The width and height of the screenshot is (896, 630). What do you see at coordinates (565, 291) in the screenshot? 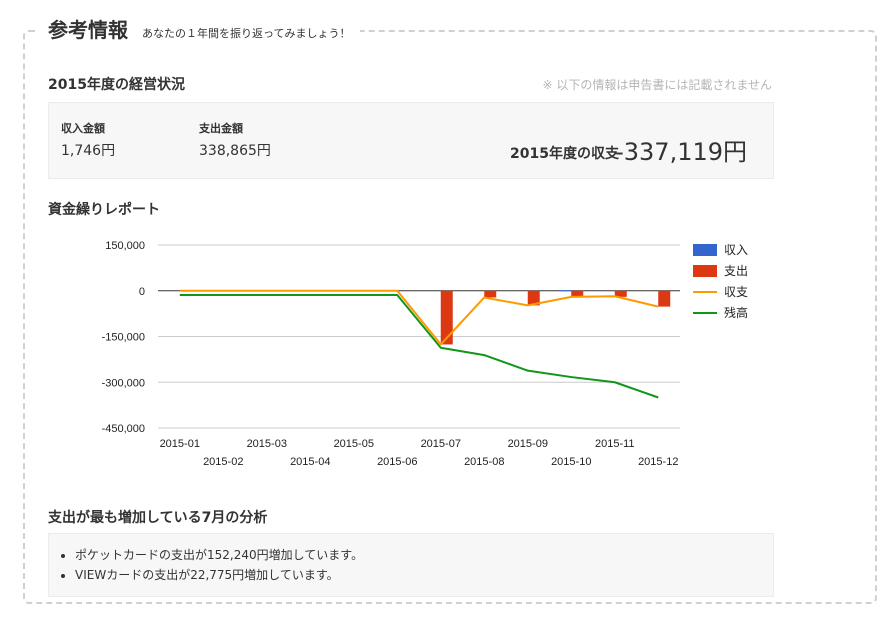
I see `bar-income` at bounding box center [565, 291].